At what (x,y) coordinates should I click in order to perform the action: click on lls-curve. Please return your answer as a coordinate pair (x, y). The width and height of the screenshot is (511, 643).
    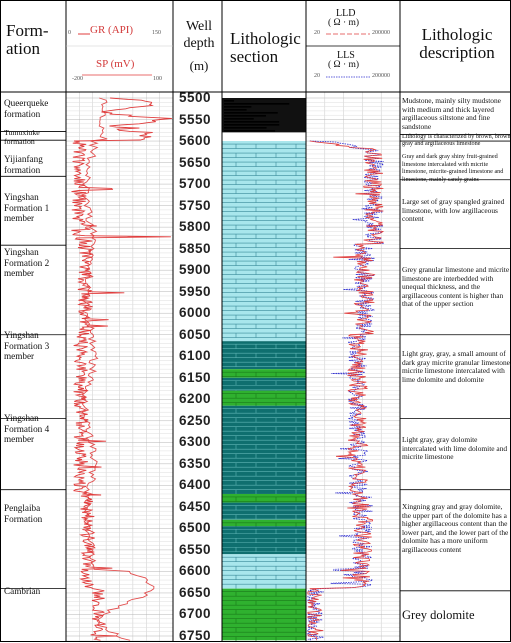
    Looking at the image, I should click on (345, 390).